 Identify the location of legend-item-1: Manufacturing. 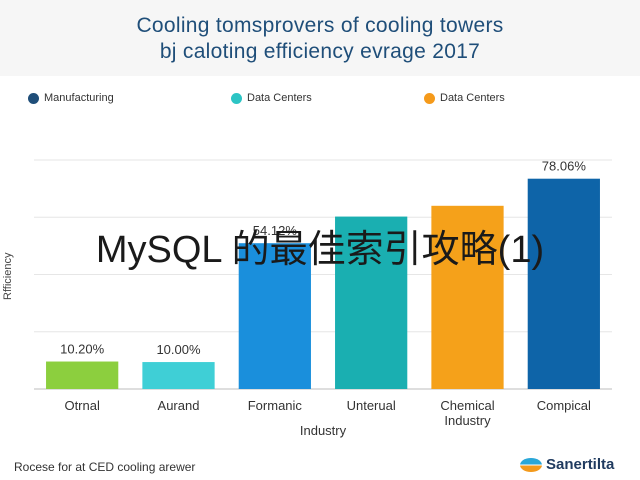
(71, 98).